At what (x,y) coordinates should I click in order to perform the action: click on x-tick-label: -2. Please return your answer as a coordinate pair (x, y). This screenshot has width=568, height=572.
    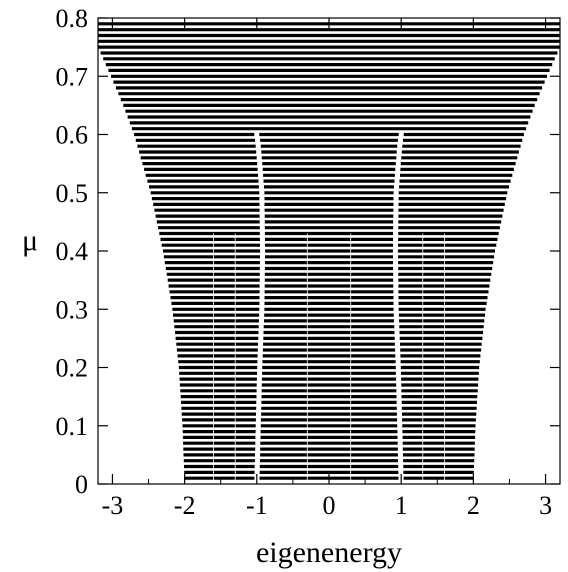
    Looking at the image, I should click on (185, 505).